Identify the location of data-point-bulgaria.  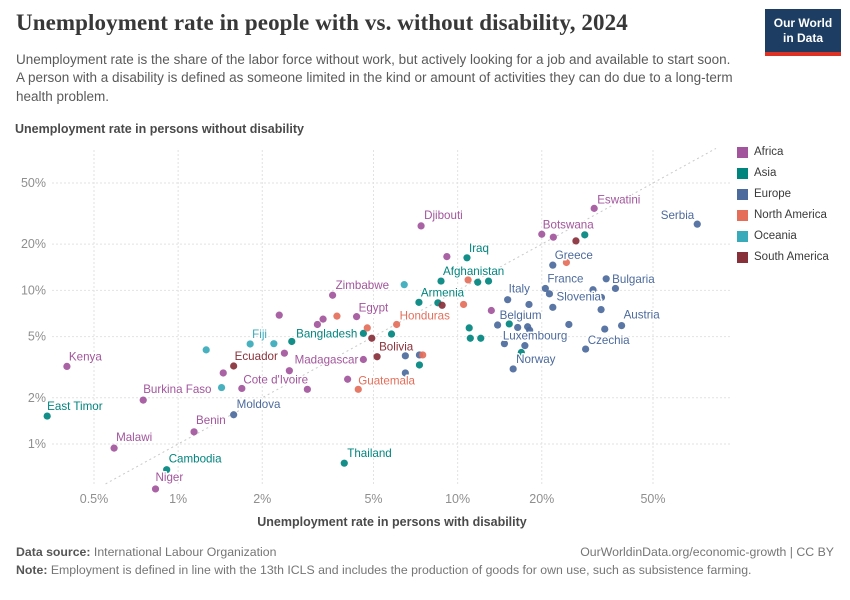
(606, 279).